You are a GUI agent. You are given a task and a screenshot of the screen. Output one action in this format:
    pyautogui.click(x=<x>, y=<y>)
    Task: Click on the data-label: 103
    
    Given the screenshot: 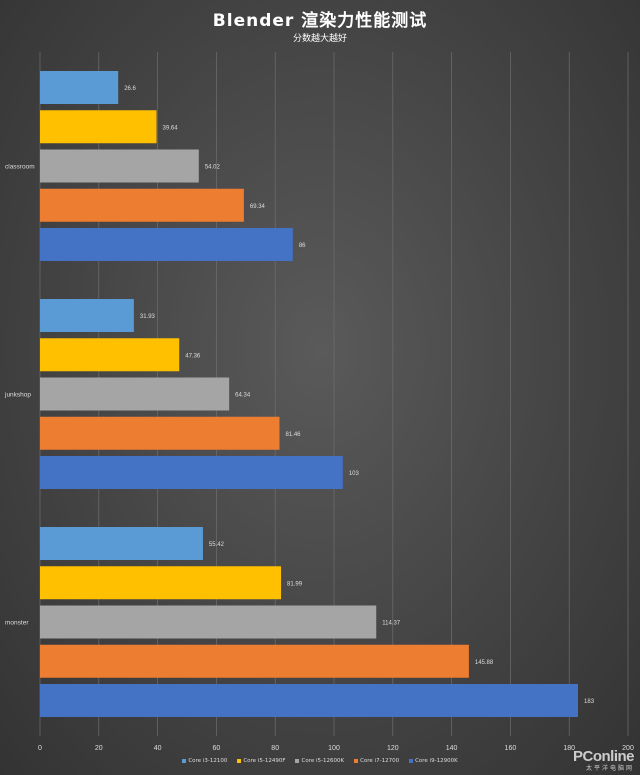 What is the action you would take?
    pyautogui.click(x=354, y=474)
    